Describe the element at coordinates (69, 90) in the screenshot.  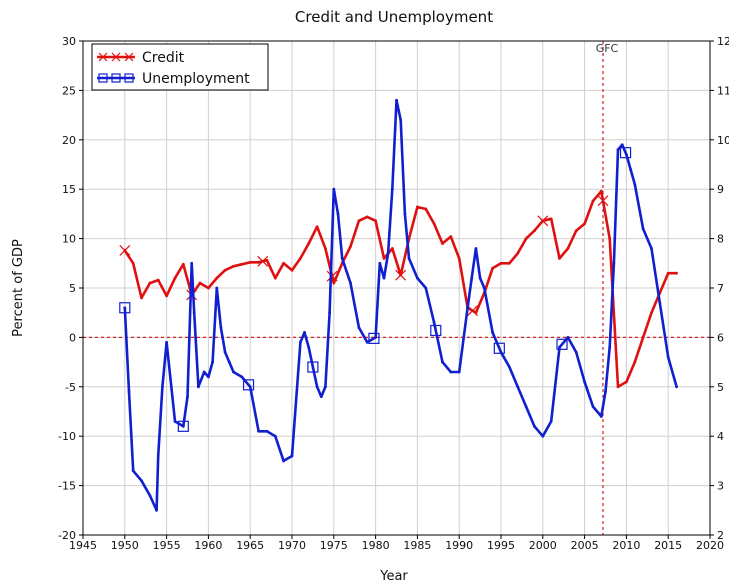
I see `y-tick-label: 25` at that location.